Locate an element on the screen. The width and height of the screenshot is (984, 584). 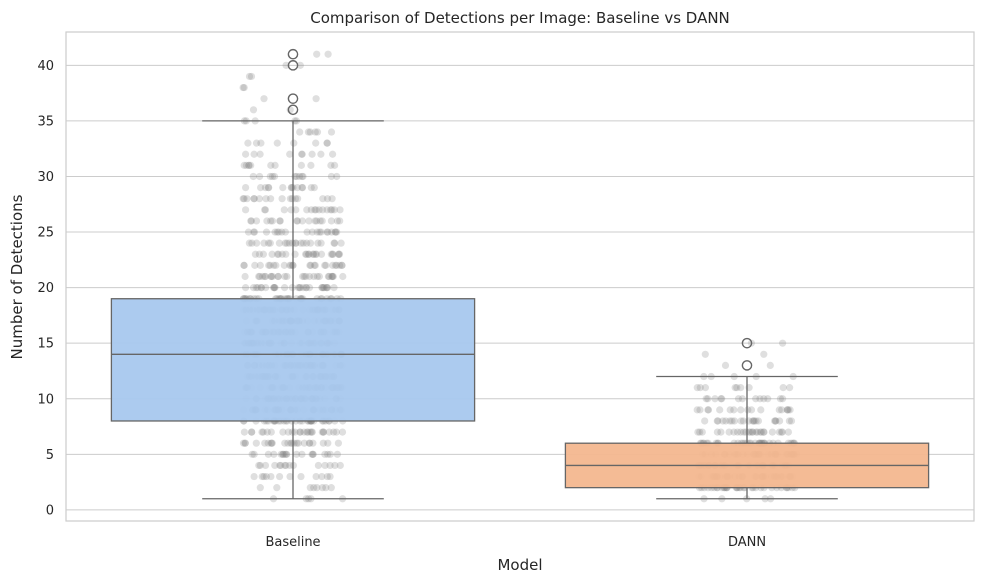
y-axis-label: Number of Detections is located at coordinates (17, 276).